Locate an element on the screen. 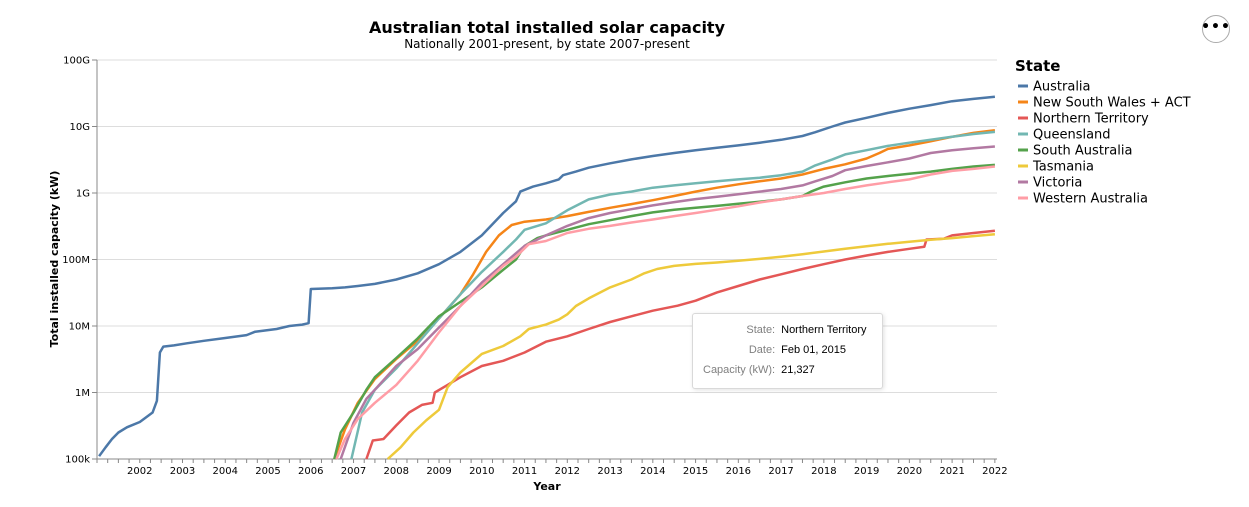  x-tick-label: 2012 is located at coordinates (567, 471).